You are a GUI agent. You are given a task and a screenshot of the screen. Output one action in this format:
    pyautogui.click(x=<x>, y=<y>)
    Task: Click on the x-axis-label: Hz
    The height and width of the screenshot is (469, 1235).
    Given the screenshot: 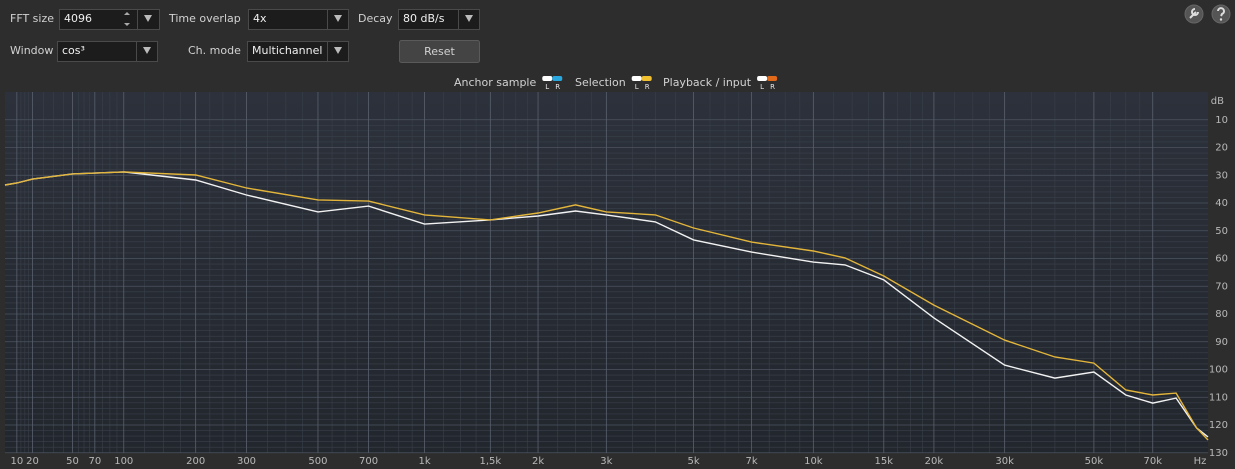 What is the action you would take?
    pyautogui.click(x=1200, y=461)
    